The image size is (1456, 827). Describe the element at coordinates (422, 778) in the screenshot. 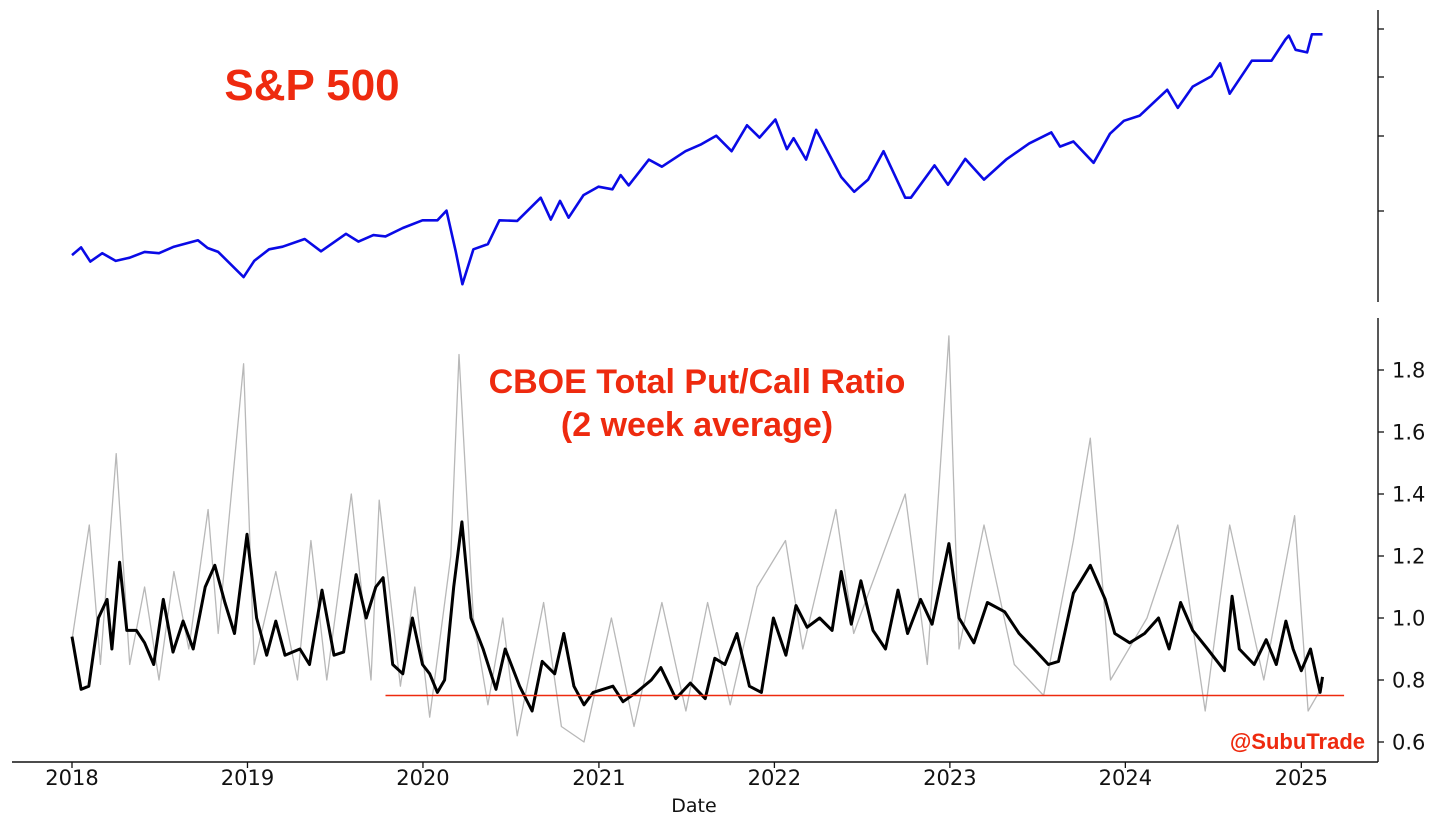

I see `x-tick-label-2: 2020` at that location.